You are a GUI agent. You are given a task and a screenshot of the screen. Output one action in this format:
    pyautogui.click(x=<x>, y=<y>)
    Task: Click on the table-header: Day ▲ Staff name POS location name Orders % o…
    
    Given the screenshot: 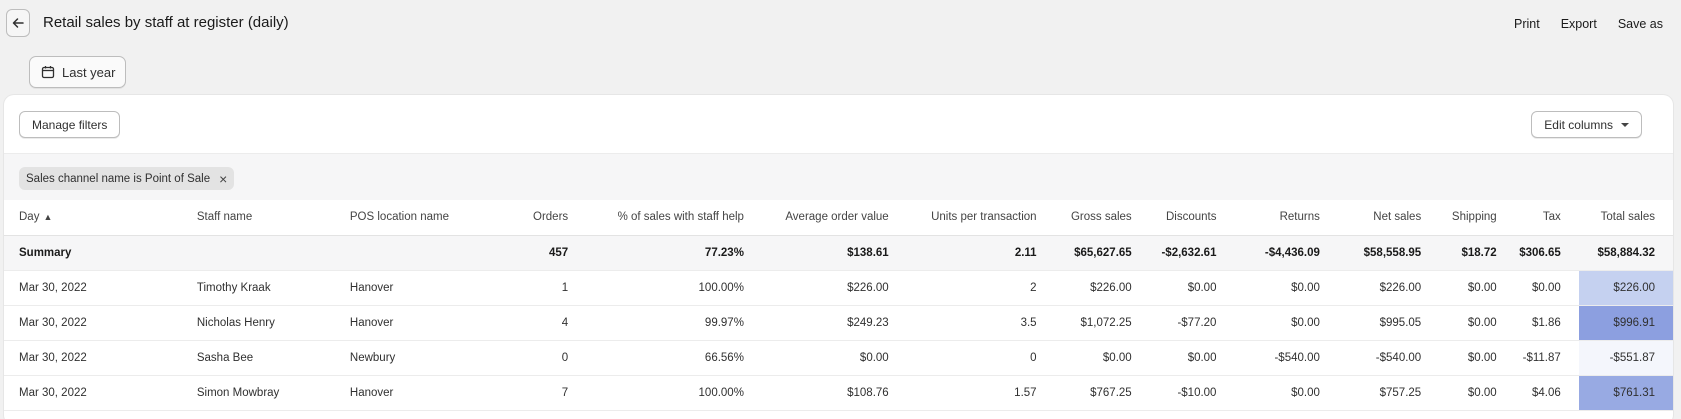 What is the action you would take?
    pyautogui.click(x=838, y=218)
    